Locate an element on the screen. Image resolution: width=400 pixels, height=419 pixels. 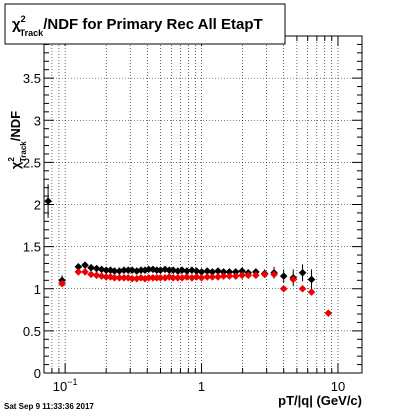
y-tick-label: 3 is located at coordinates (37, 120).